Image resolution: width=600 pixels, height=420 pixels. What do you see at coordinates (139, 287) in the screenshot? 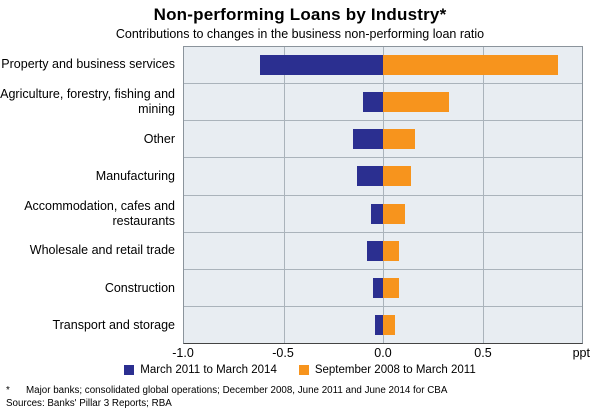
I see `category-label: Construction` at bounding box center [139, 287].